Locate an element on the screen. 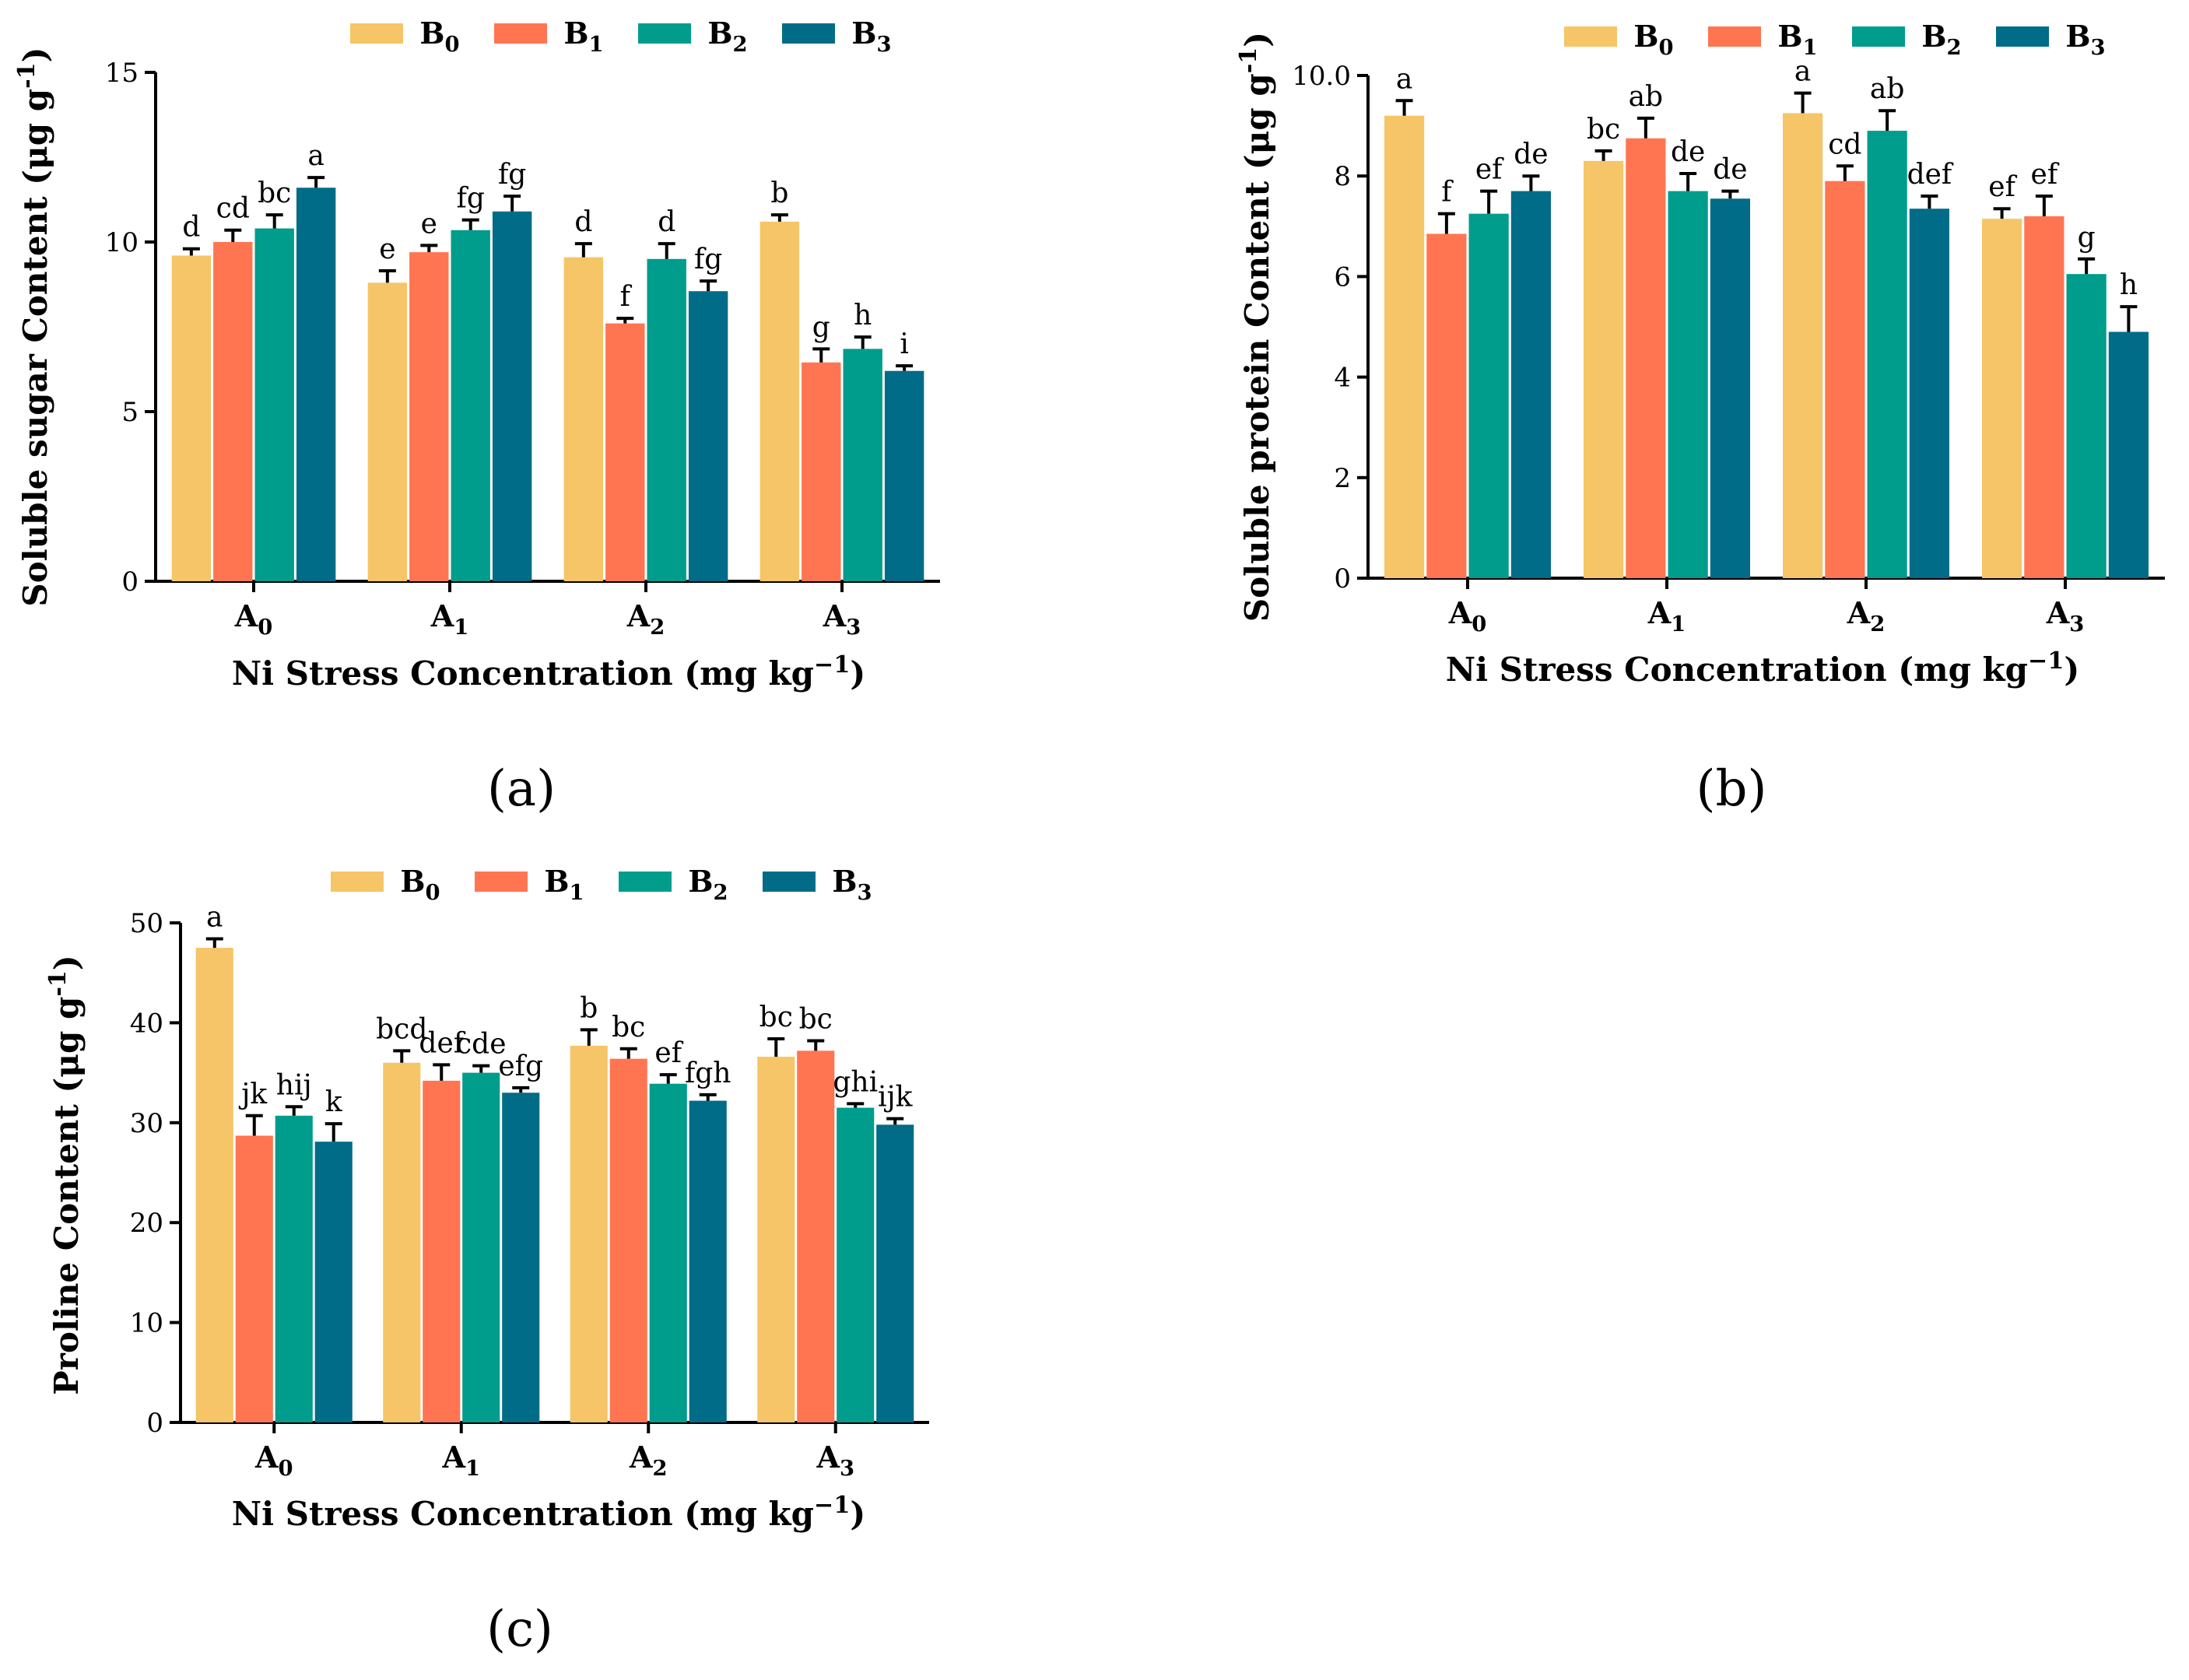 Image resolution: width=2189 pixels, height=1680 pixels. y-tick-label: 2 is located at coordinates (1342, 478).